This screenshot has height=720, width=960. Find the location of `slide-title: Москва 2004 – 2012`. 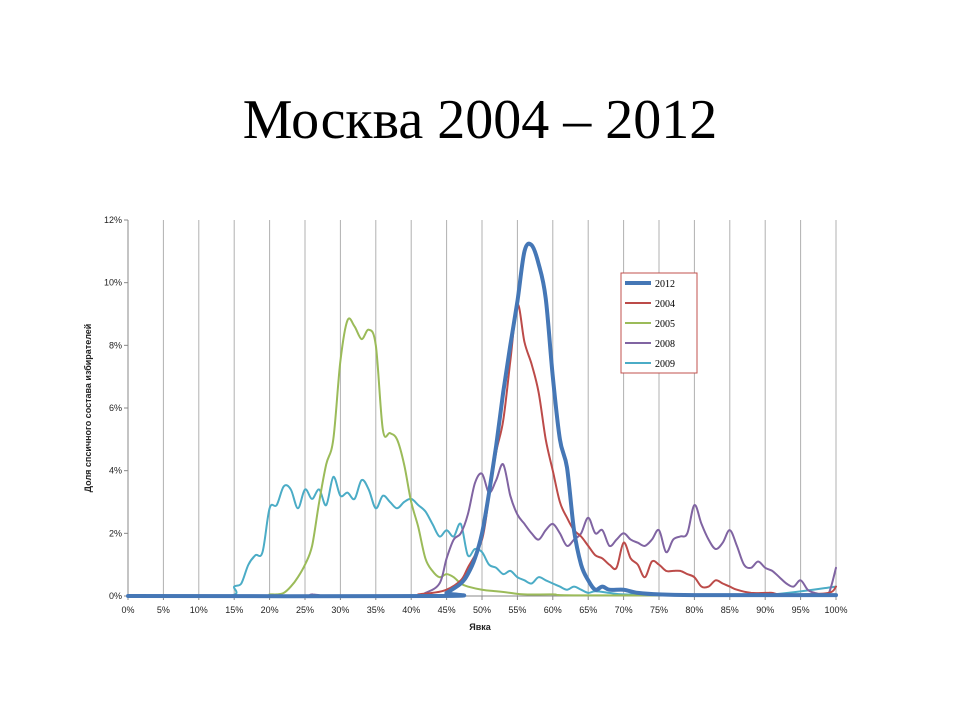

slide-title: Москва 2004 – 2012 is located at coordinates (480, 120).